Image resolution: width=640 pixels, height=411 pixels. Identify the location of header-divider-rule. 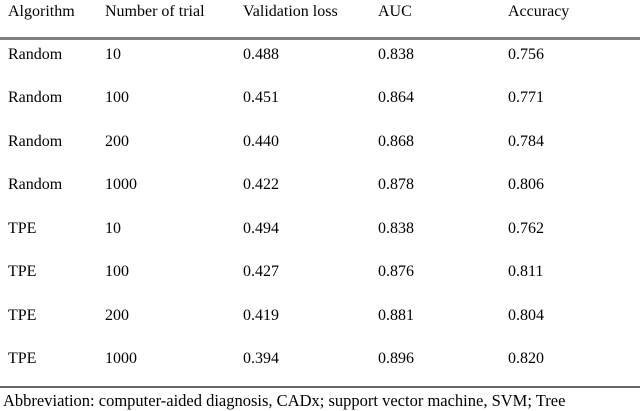
(320, 38).